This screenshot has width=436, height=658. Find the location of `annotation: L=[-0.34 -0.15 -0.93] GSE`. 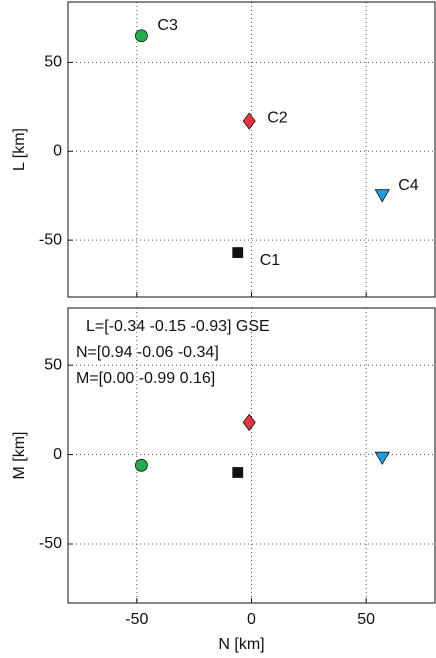

annotation: L=[-0.34 -0.15 -0.93] GSE is located at coordinates (178, 326).